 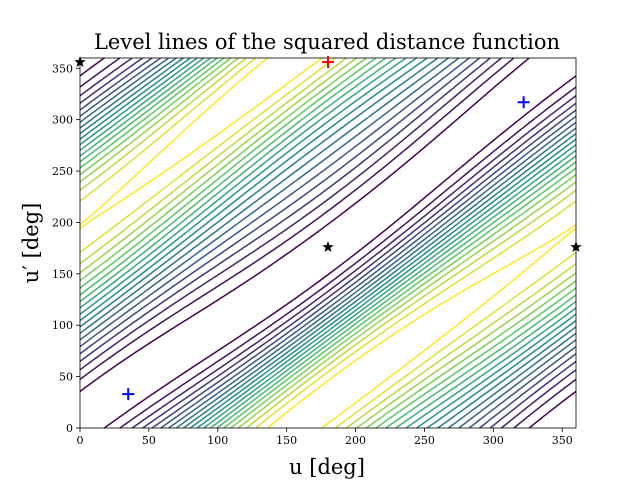 I want to click on y-tick-label: 250, so click(x=62, y=171).